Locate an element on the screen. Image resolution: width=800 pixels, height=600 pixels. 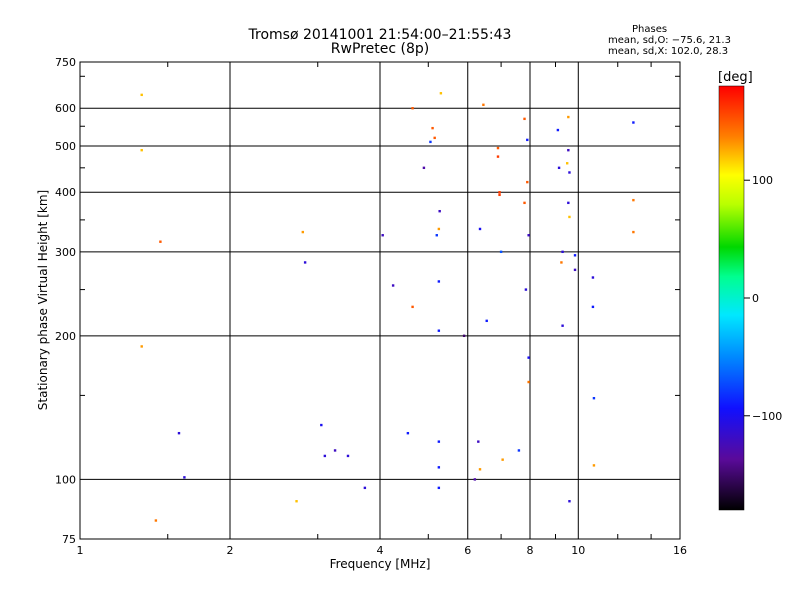
stats-heading: Phases is located at coordinates (650, 29).